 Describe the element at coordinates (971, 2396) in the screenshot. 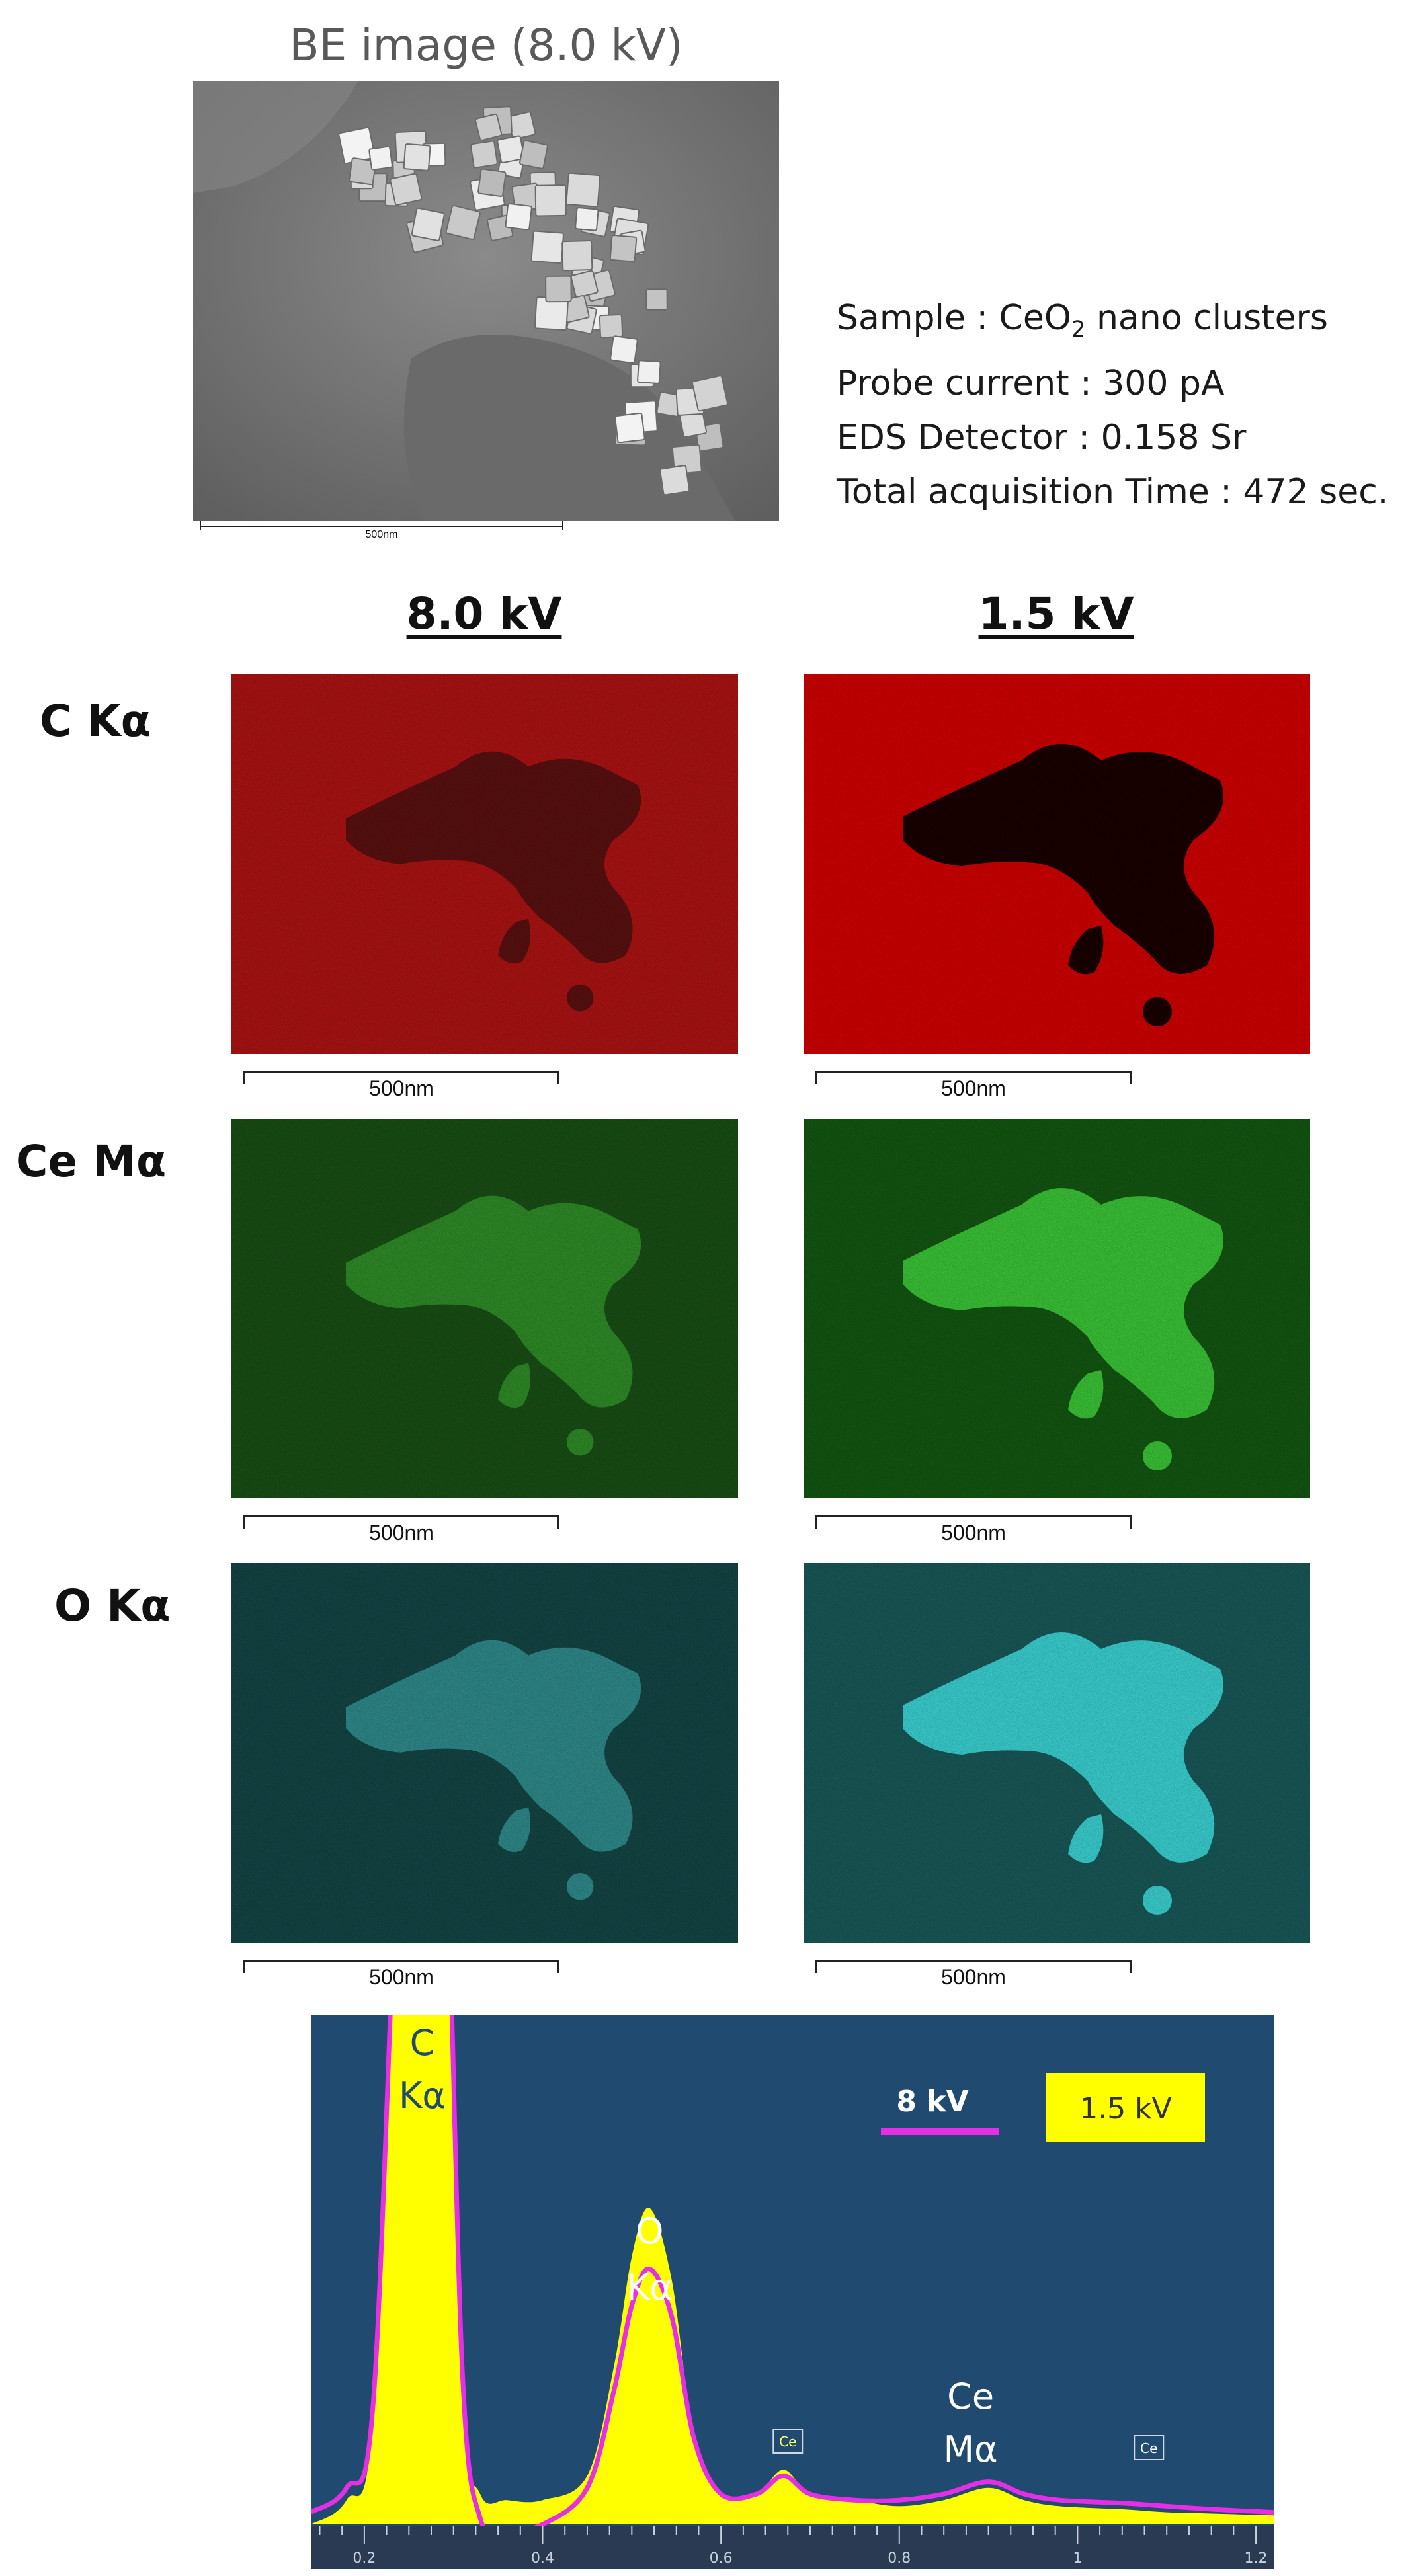

I see `peak-label: Ce` at that location.